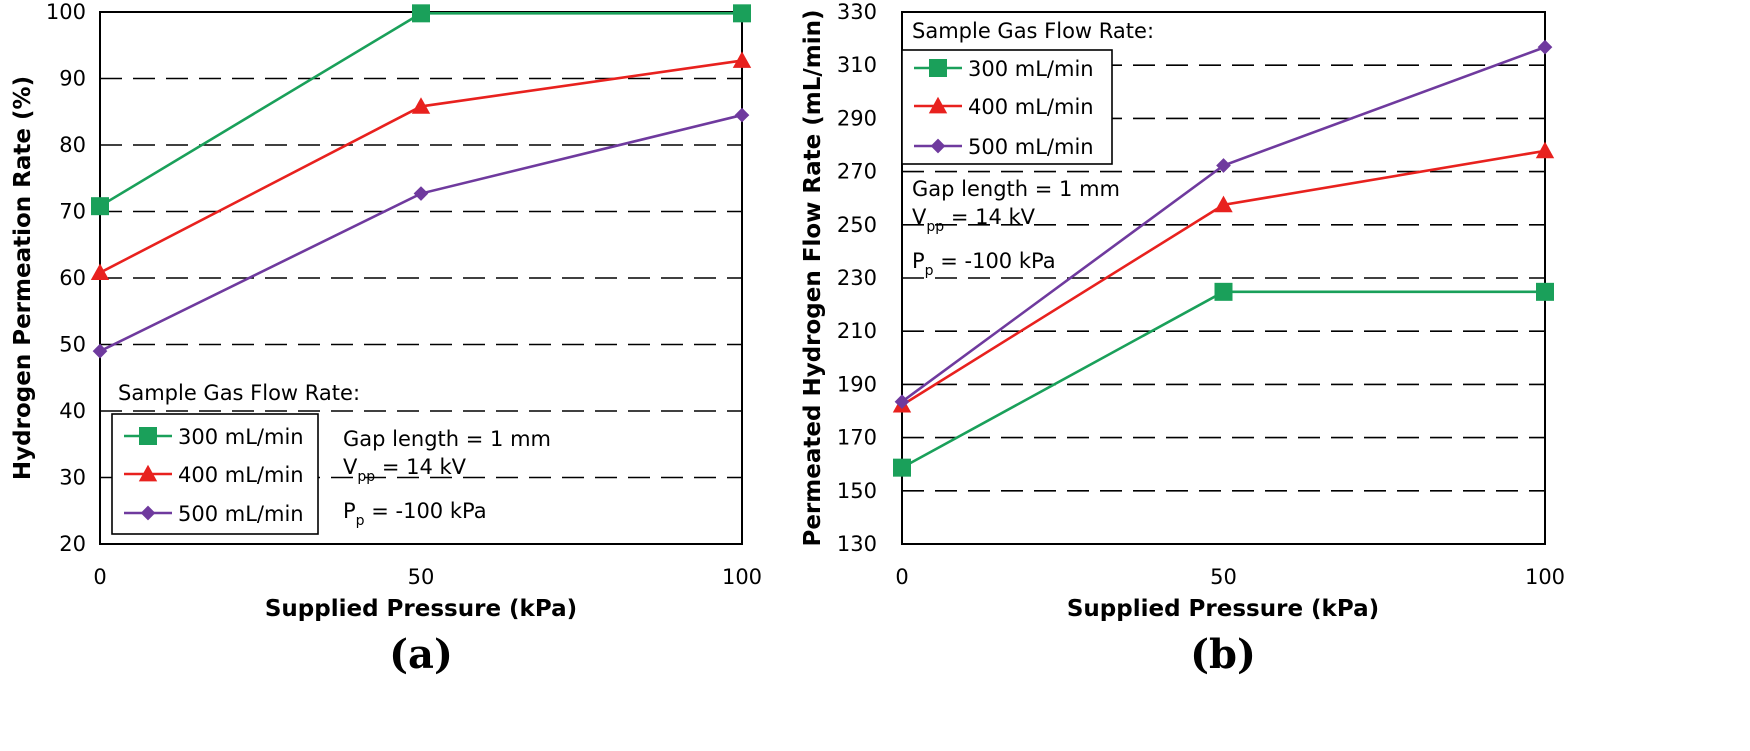 This screenshot has height=751, width=1750. Describe the element at coordinates (72, 544) in the screenshot. I see `y-tick-label: 20` at that location.